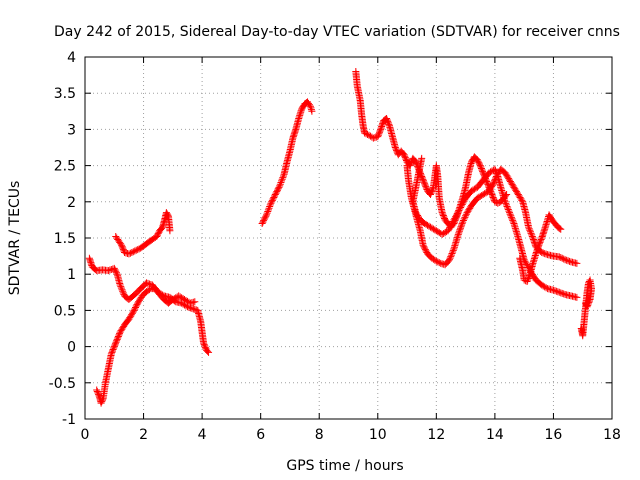 The width and height of the screenshot is (640, 480). What do you see at coordinates (69, 420) in the screenshot?
I see `y-tick-label: -1` at bounding box center [69, 420].